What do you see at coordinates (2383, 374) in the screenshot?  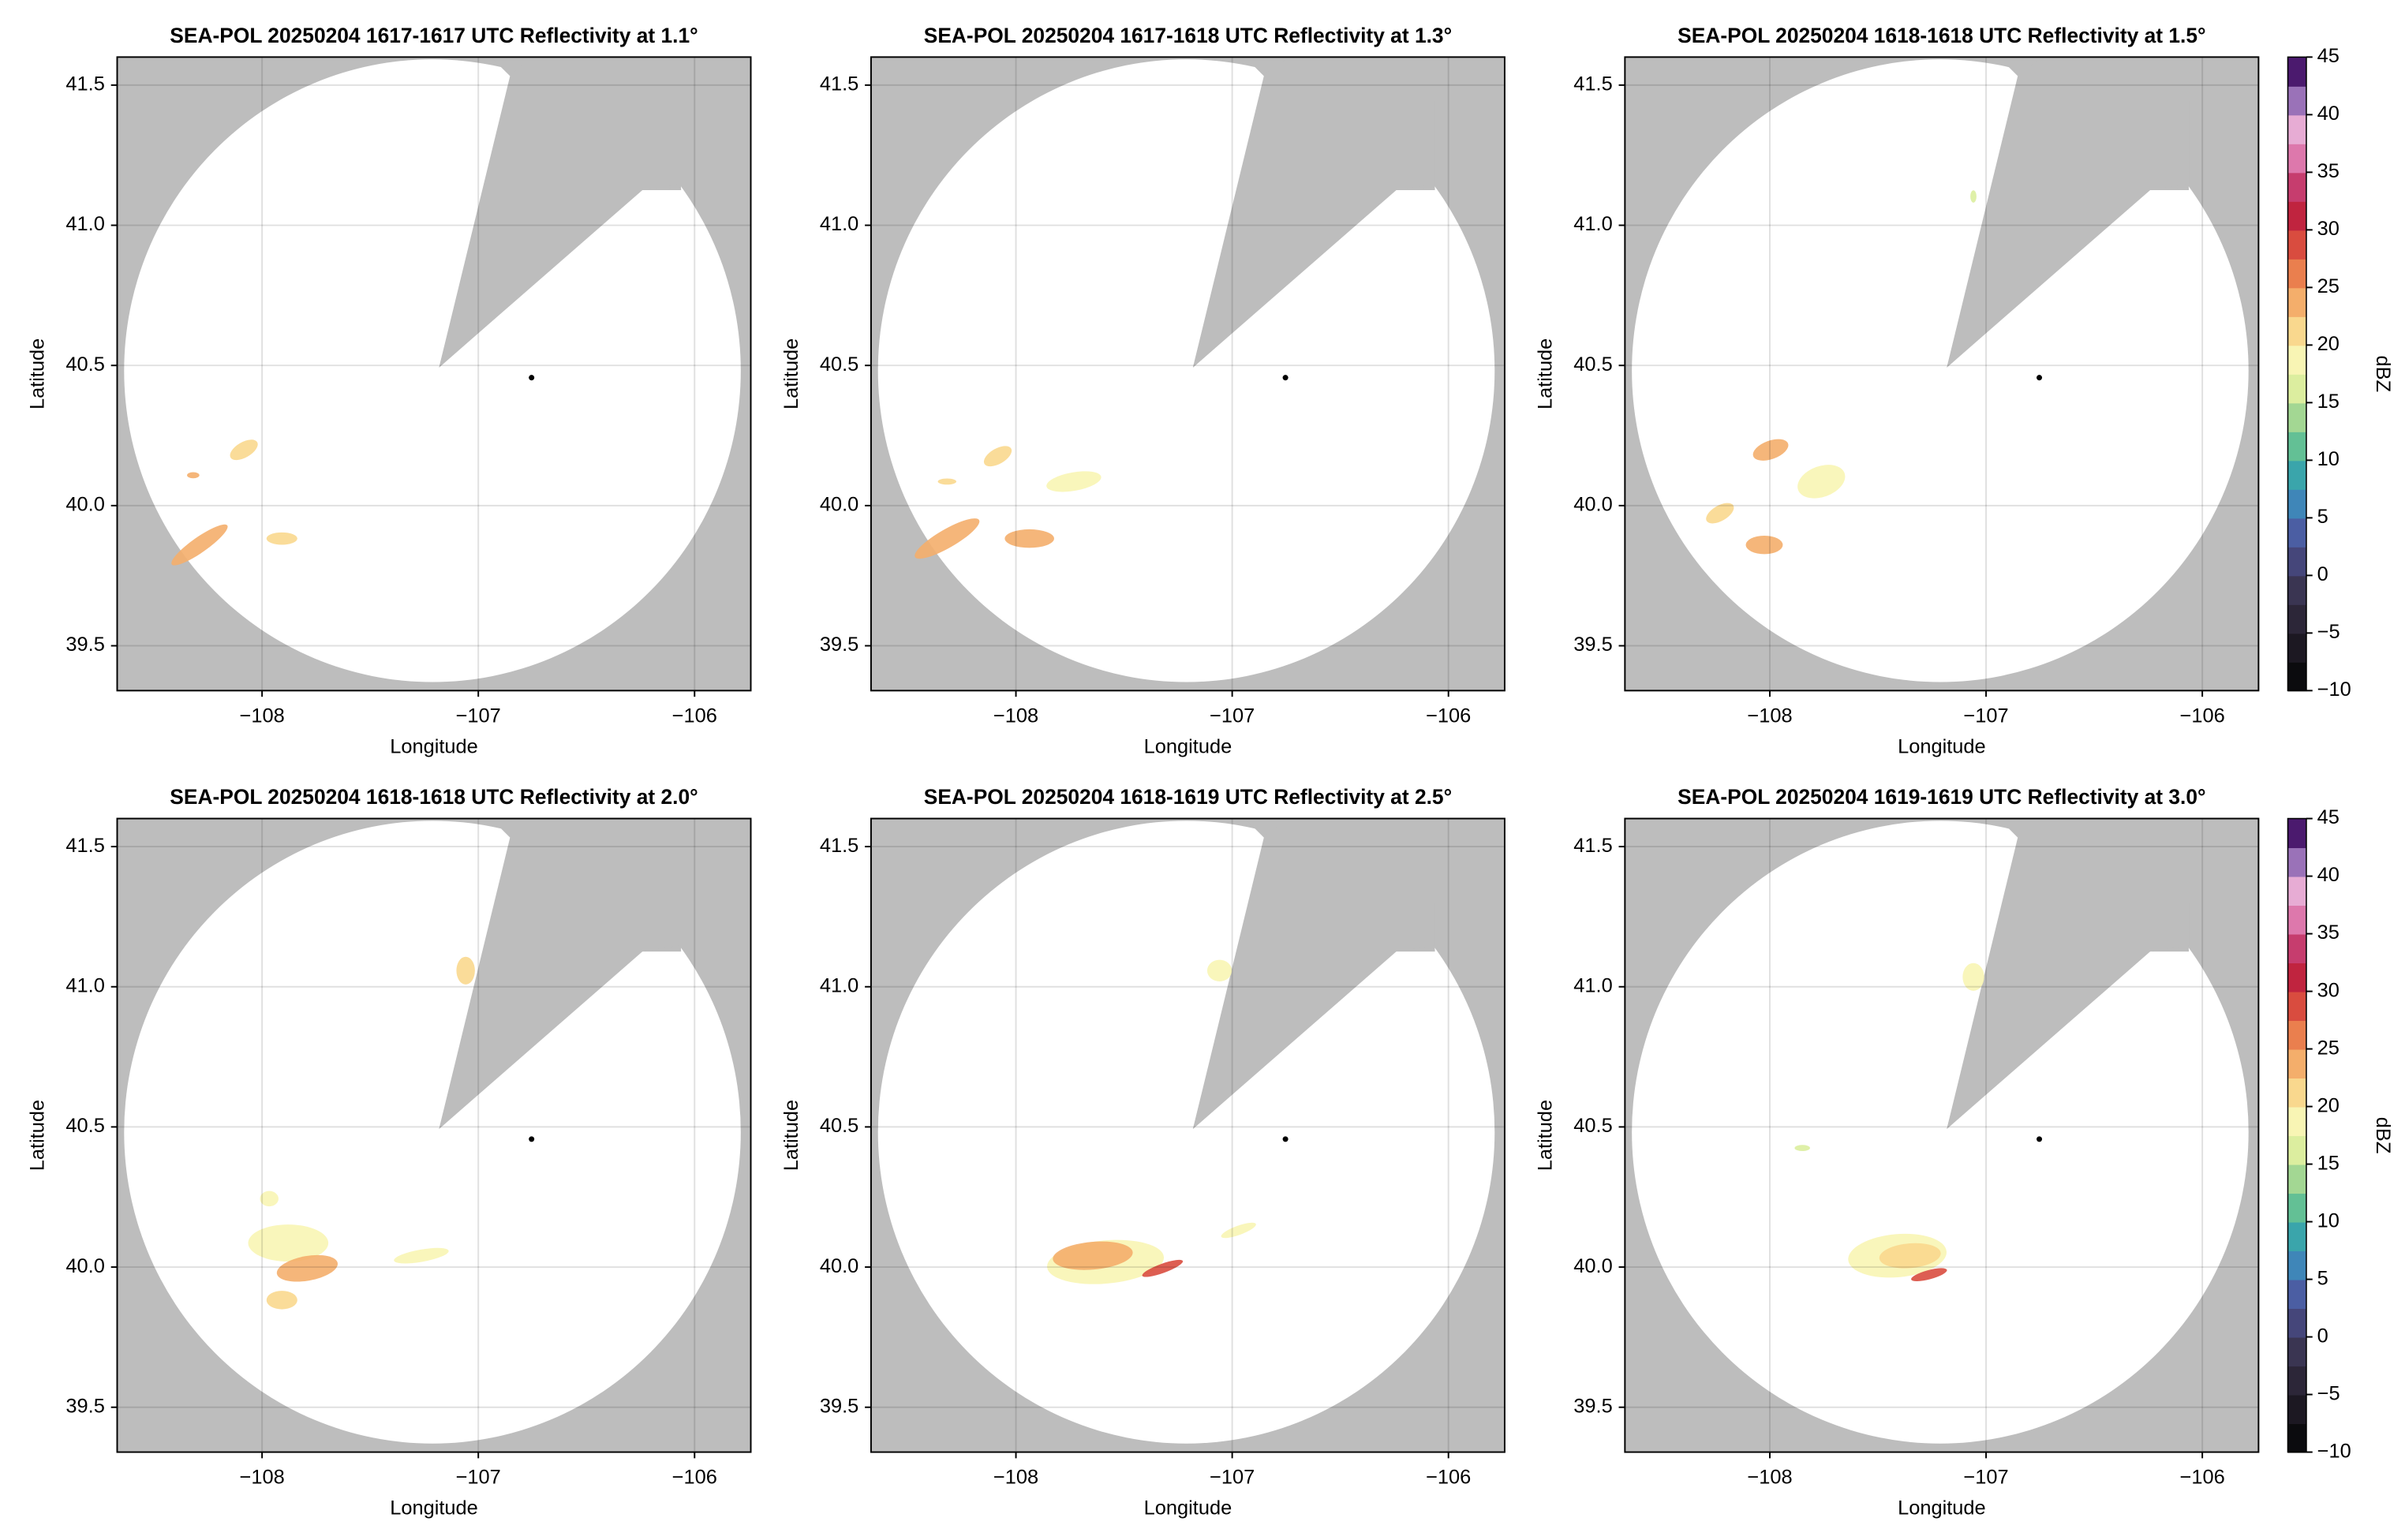 I see `colorbar-label: dBZ` at bounding box center [2383, 374].